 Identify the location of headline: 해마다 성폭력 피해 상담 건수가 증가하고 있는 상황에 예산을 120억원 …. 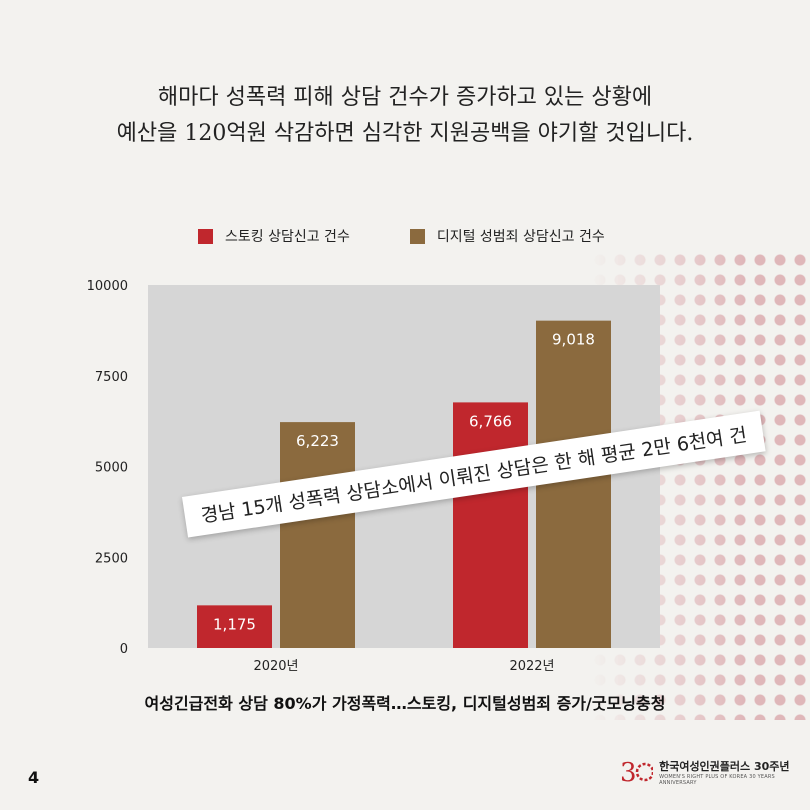
(405, 116).